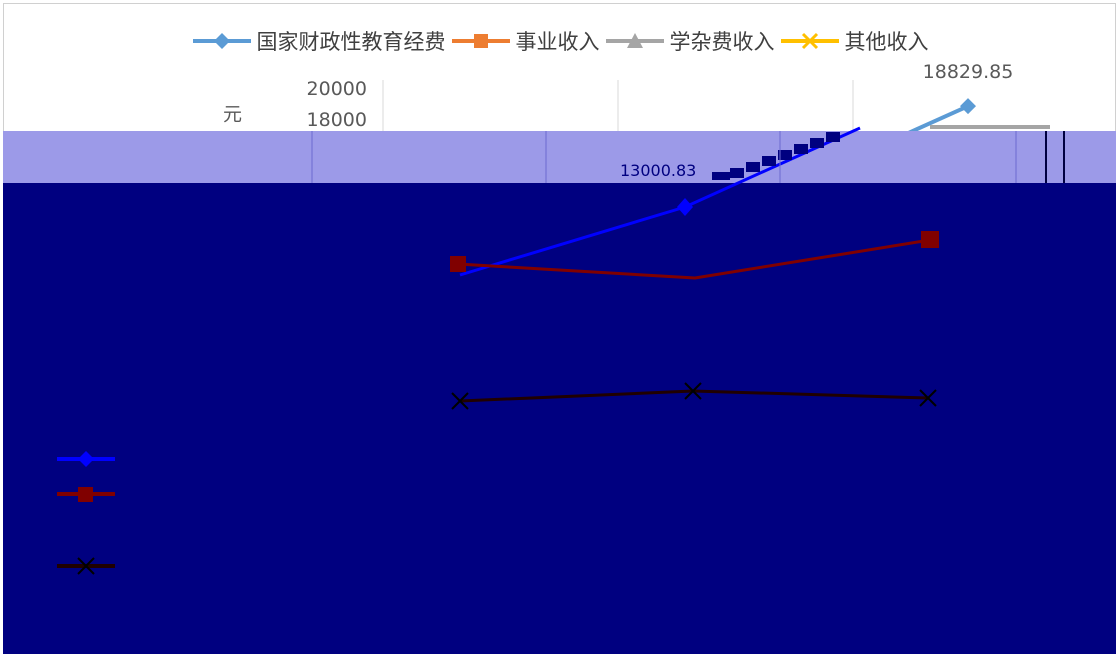 The image size is (1119, 657). Describe the element at coordinates (776, 156) in the screenshot. I see `overlay-staircase` at that location.